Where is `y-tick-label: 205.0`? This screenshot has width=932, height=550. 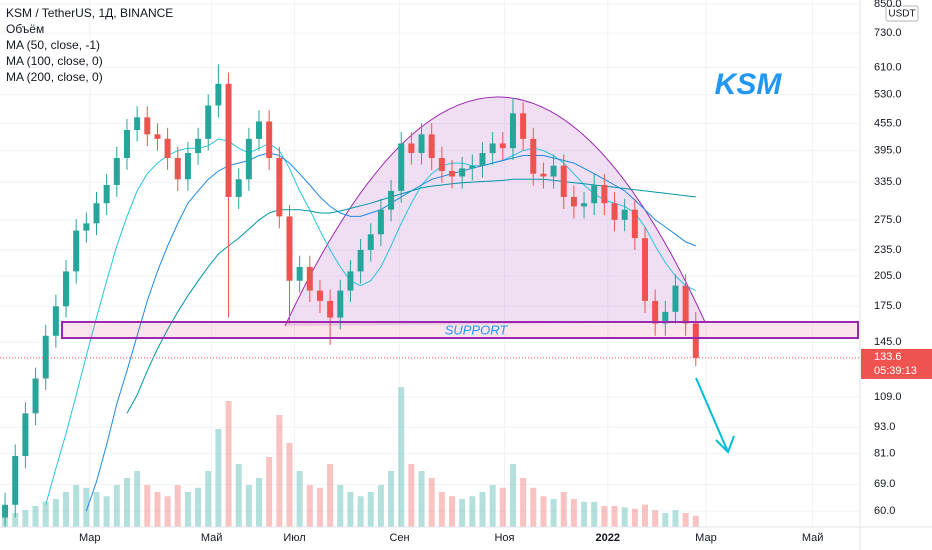
y-tick-label: 205.0 is located at coordinates (888, 276).